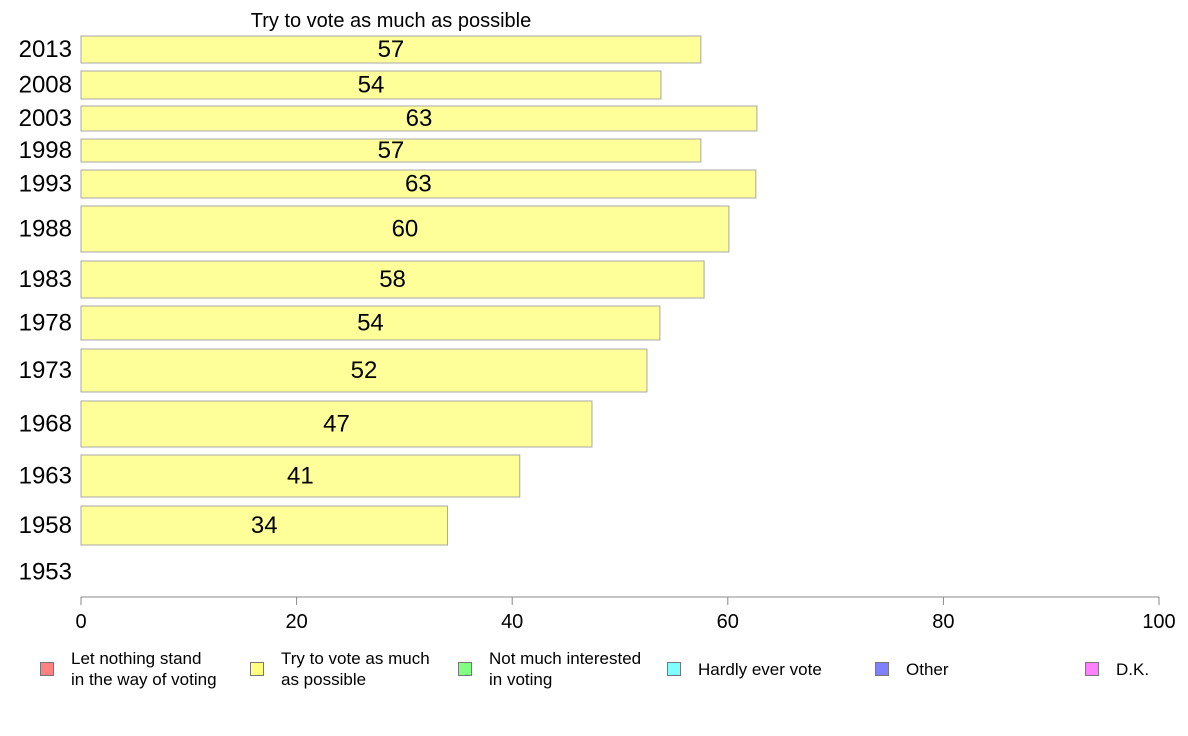  What do you see at coordinates (565, 669) in the screenshot?
I see `legend-label: Not much interested in voting` at bounding box center [565, 669].